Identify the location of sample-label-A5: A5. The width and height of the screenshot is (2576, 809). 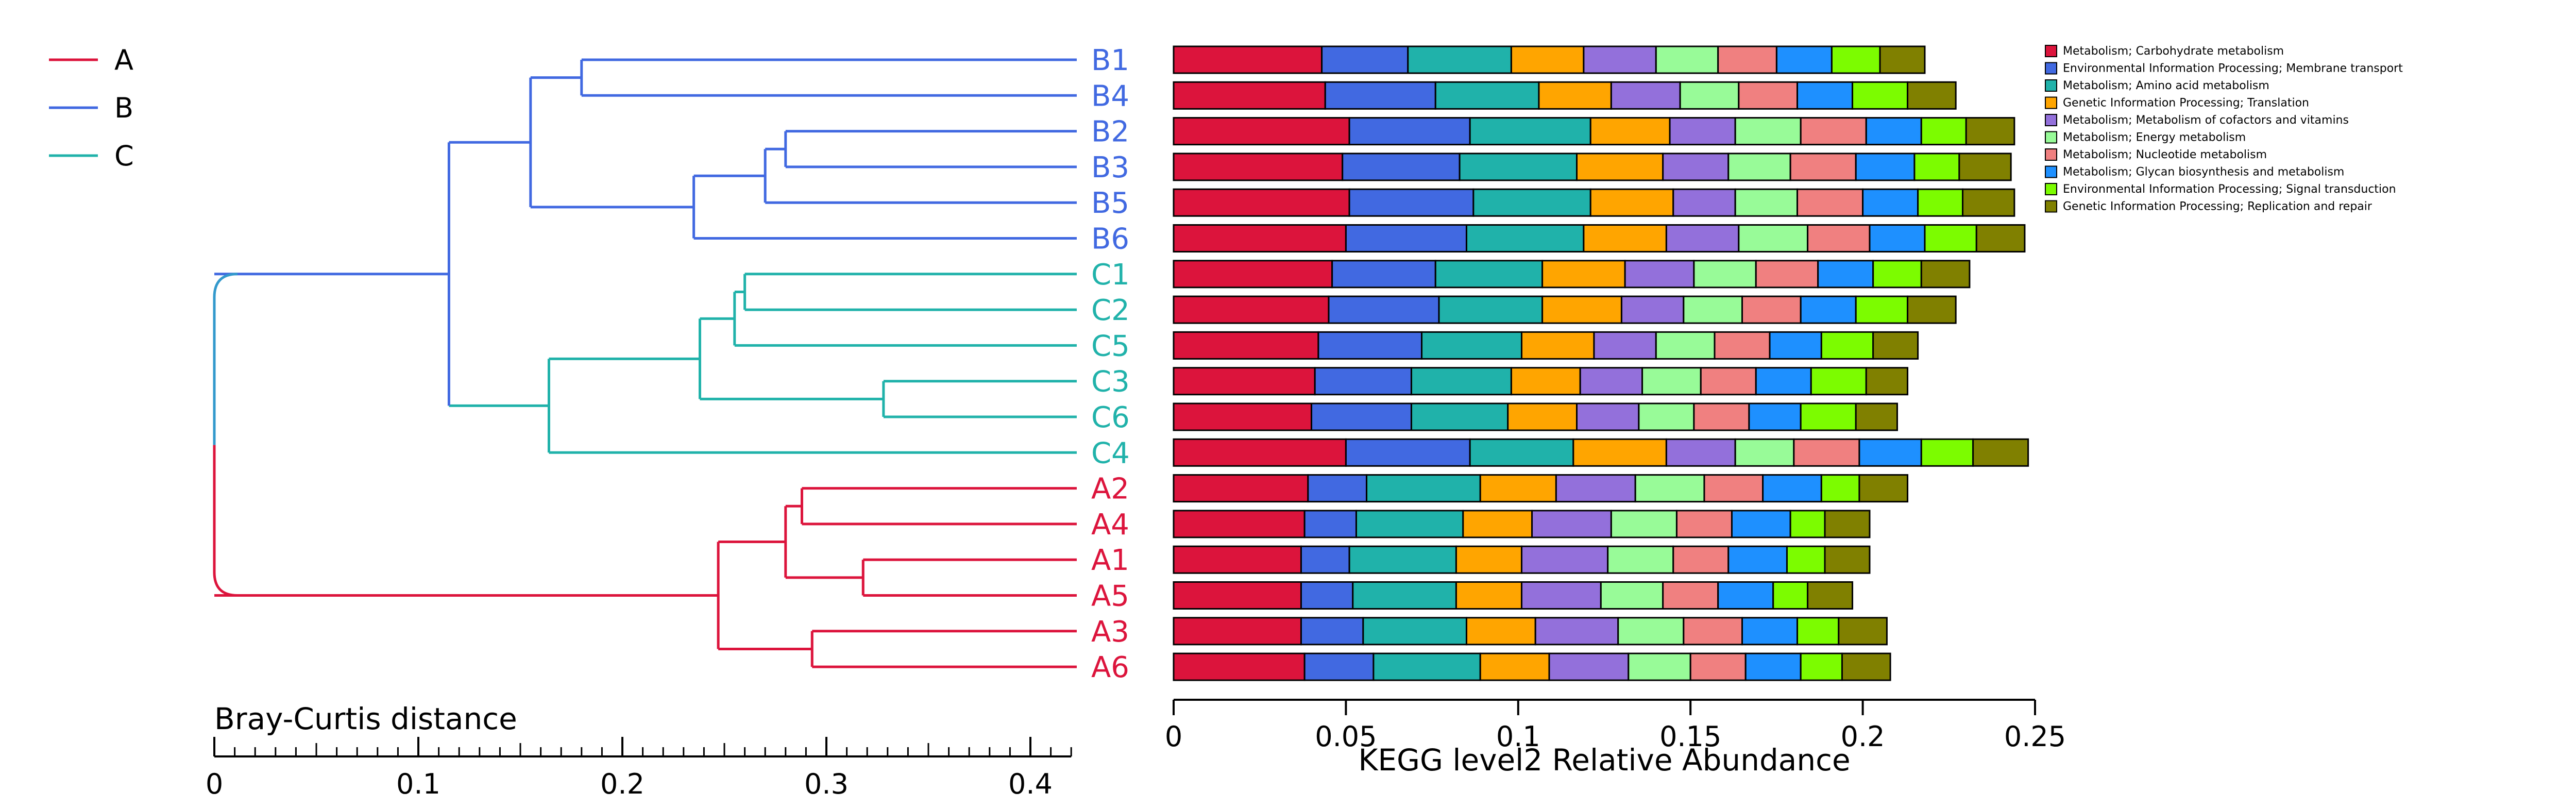
(1110, 596).